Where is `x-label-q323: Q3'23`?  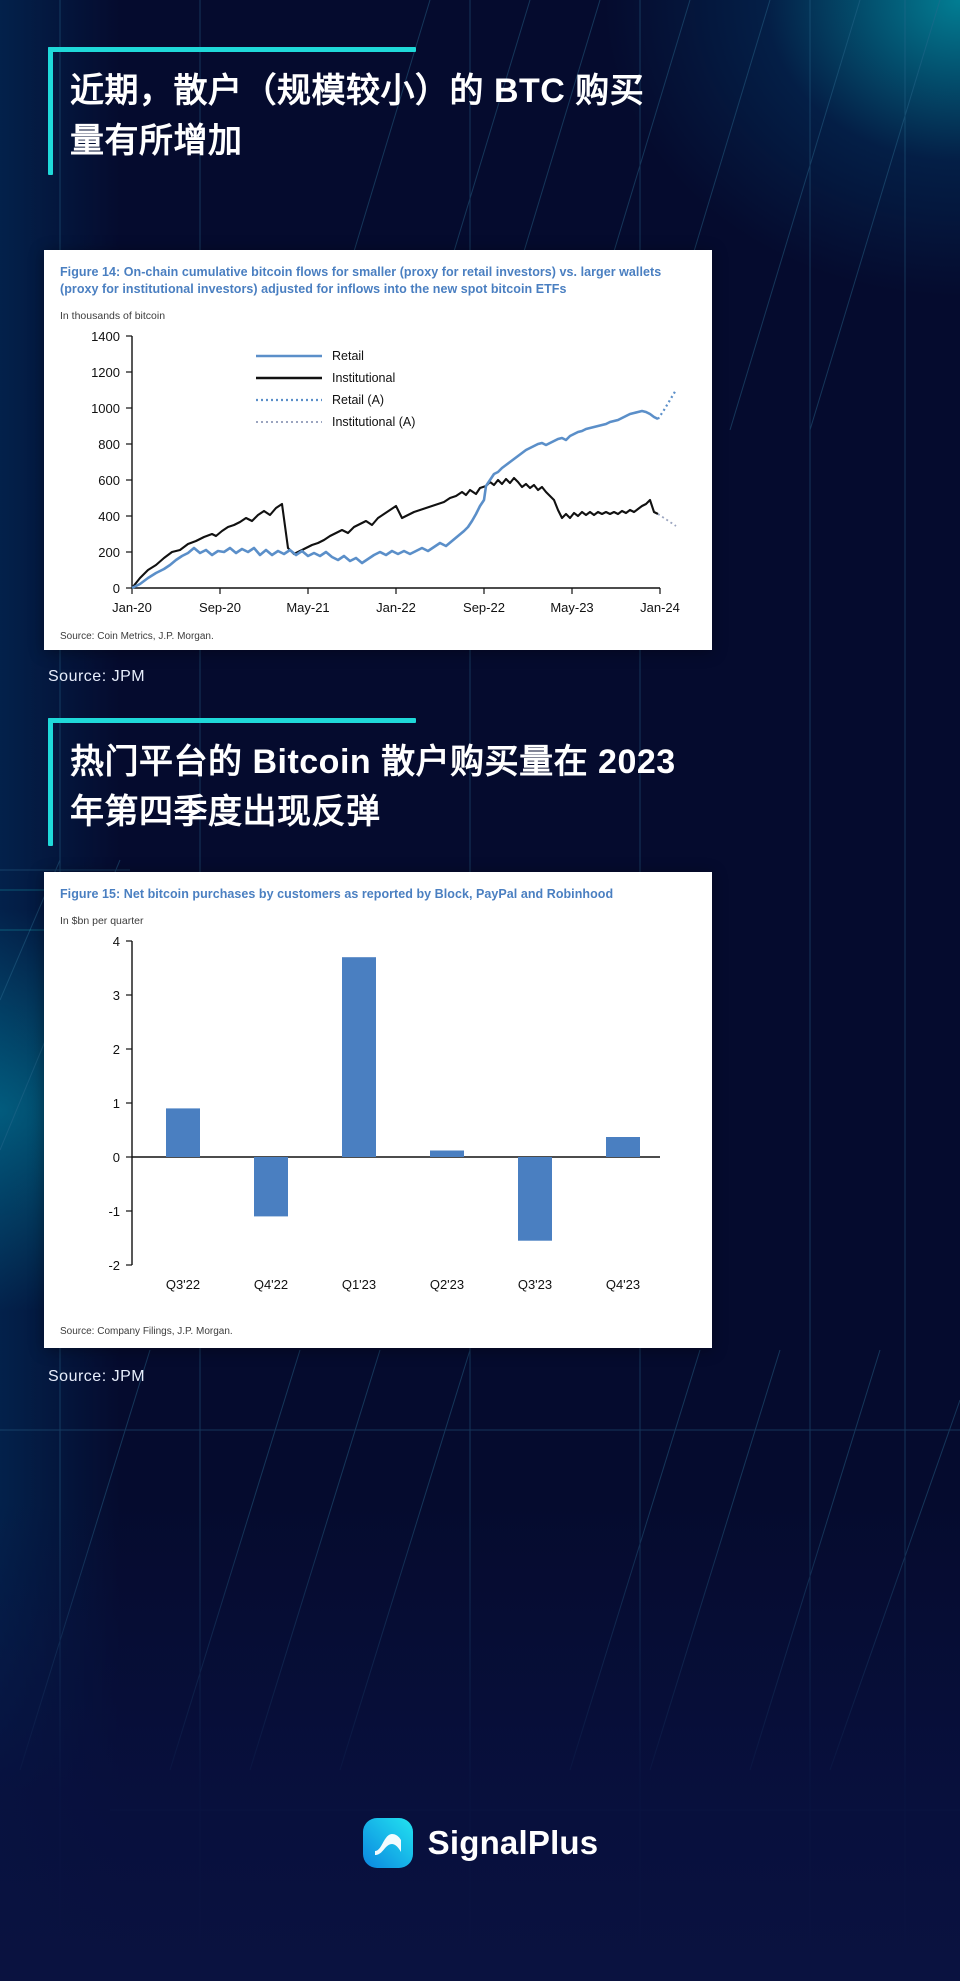
x-label-q323: Q3'23 is located at coordinates (535, 1284).